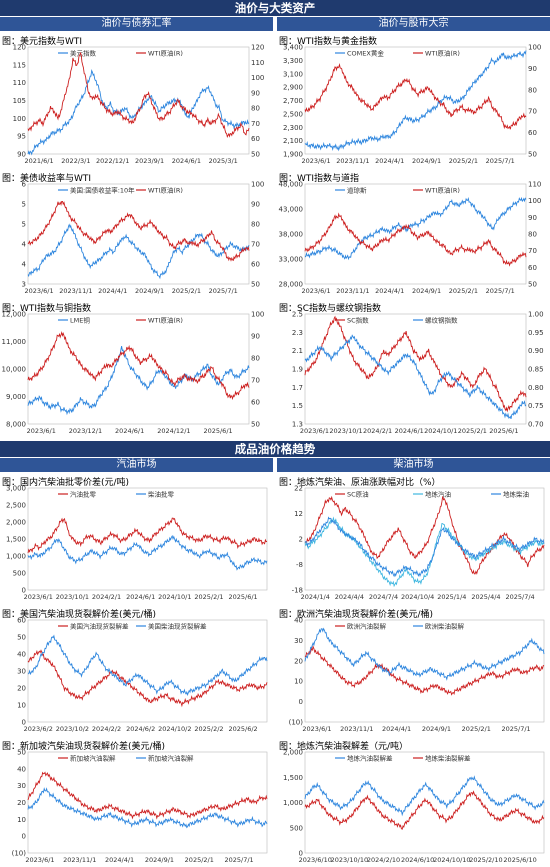 This screenshot has height=867, width=550. What do you see at coordinates (441, 320) in the screenshot?
I see `legend-label: 螺纹钢指数` at bounding box center [441, 320].